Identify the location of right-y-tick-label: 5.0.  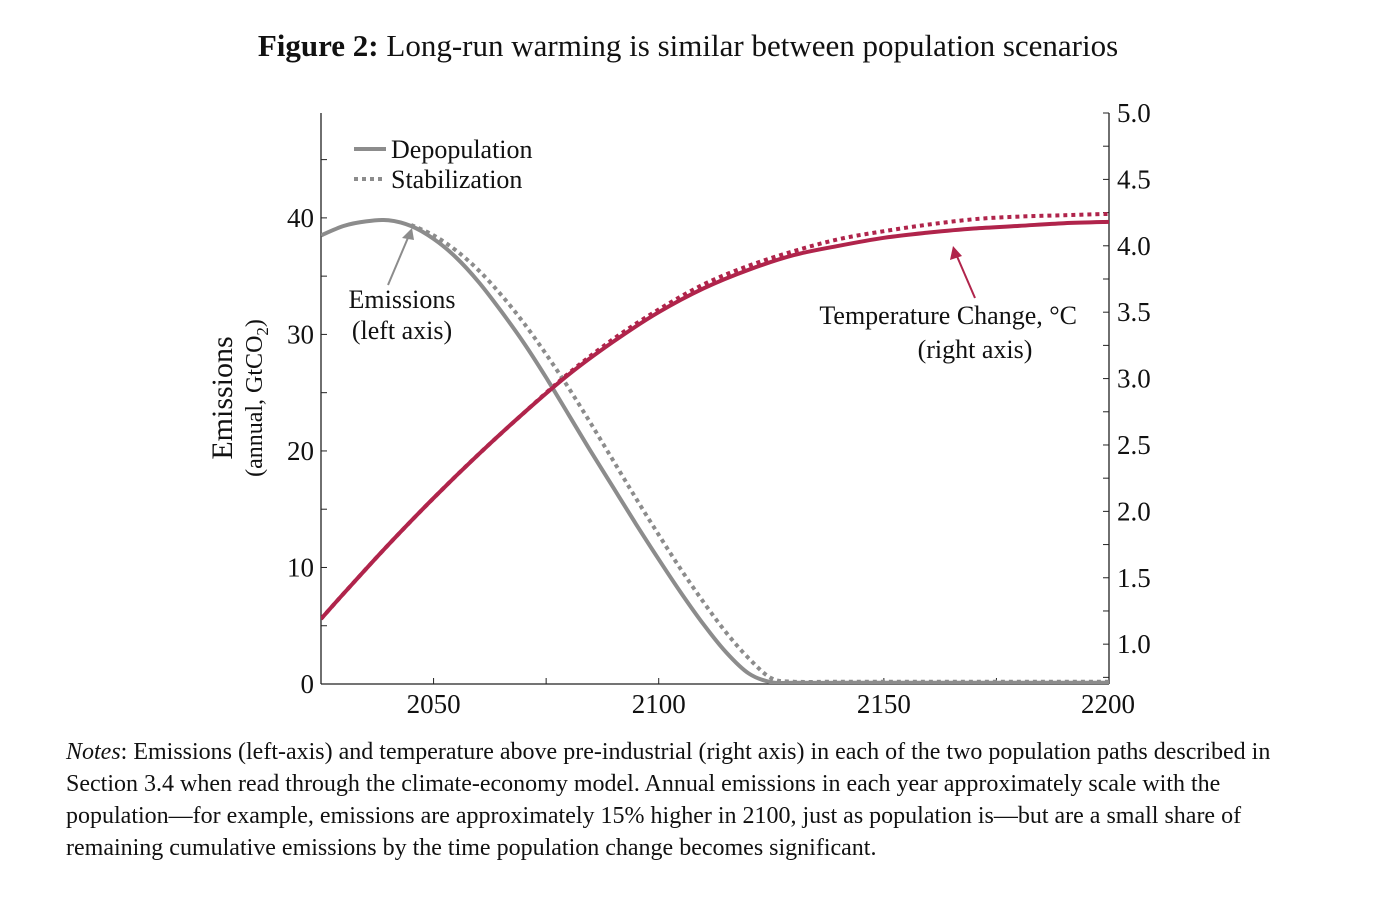
(1134, 113).